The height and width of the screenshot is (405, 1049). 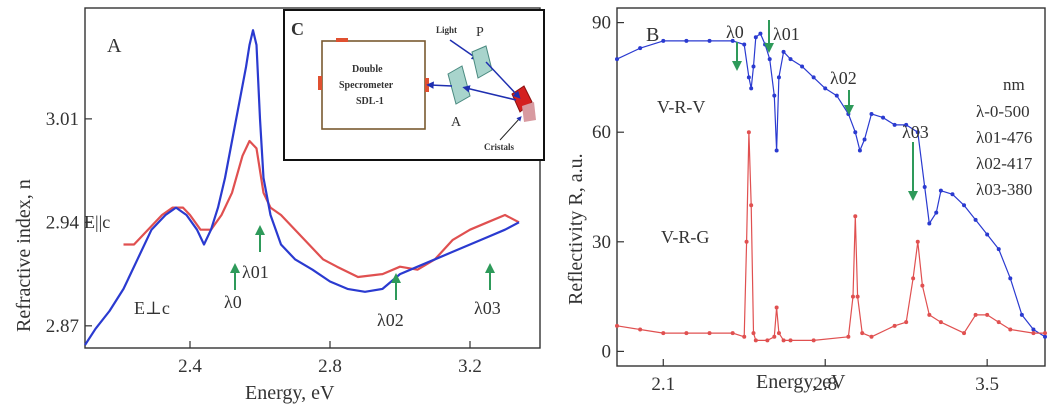 I want to click on panel-b-xlabel: Energy, eV, so click(x=801, y=382).